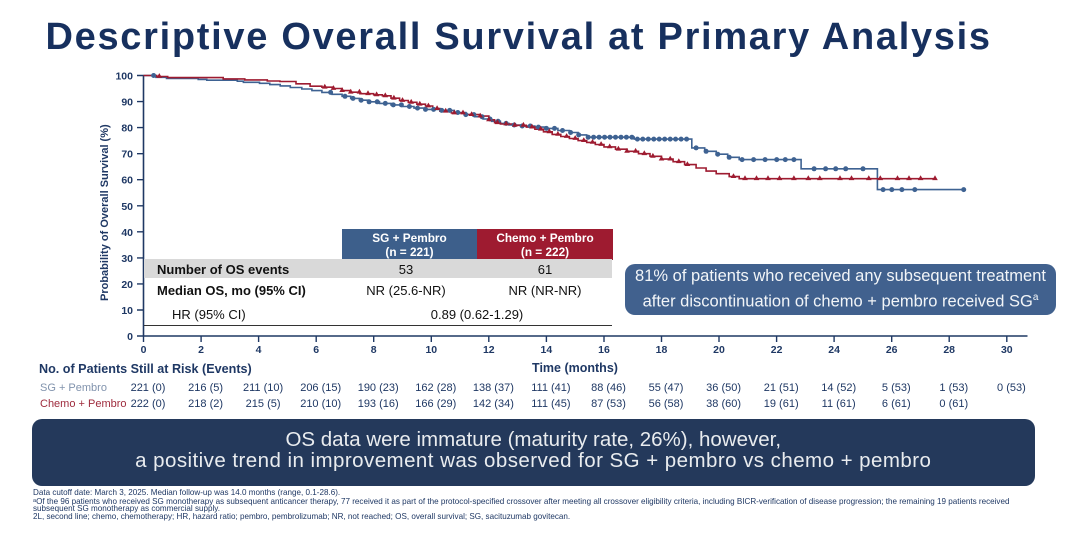 This screenshot has width=1080, height=535. I want to click on svg-text: 60, so click(127, 181).